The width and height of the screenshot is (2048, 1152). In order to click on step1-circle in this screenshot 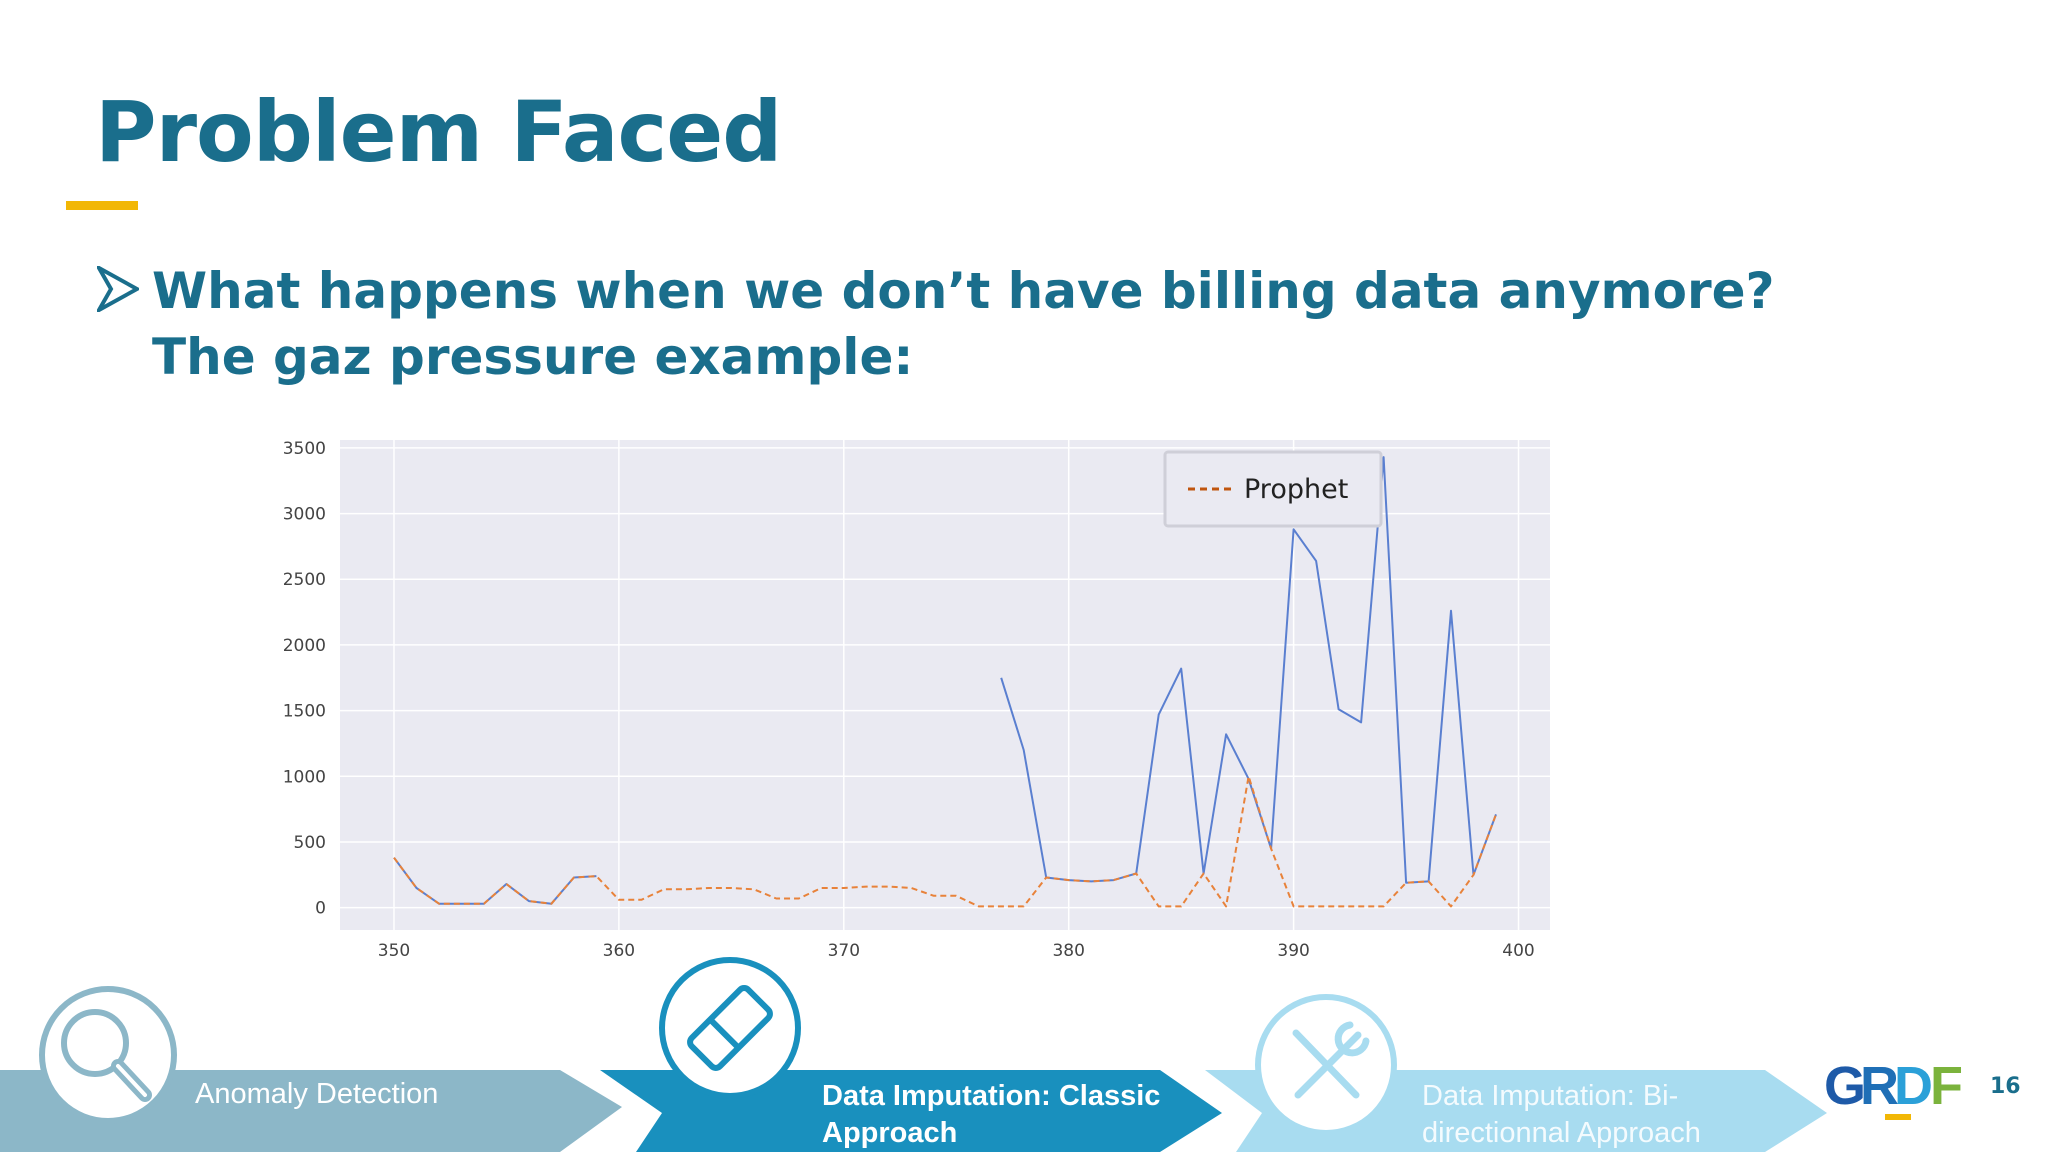, I will do `click(108, 1055)`.